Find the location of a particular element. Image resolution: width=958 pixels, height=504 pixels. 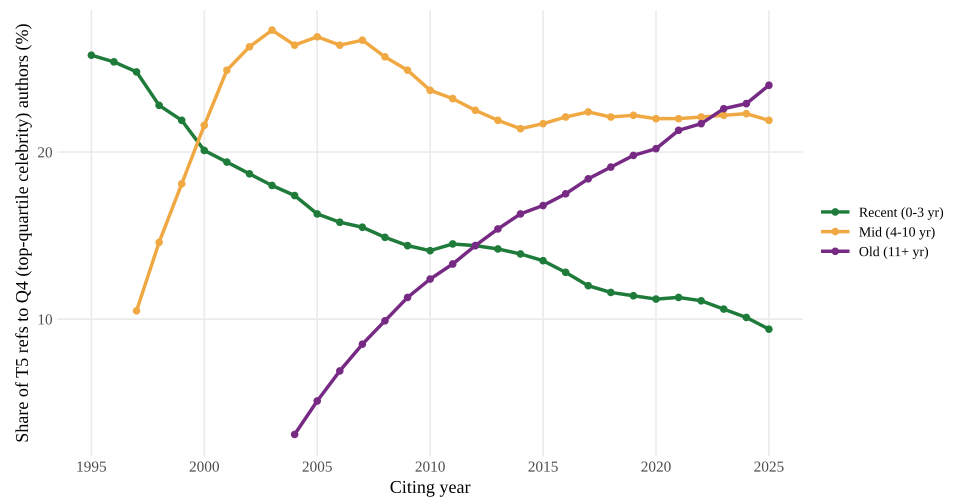

y-tick-label: 10 is located at coordinates (45, 319).